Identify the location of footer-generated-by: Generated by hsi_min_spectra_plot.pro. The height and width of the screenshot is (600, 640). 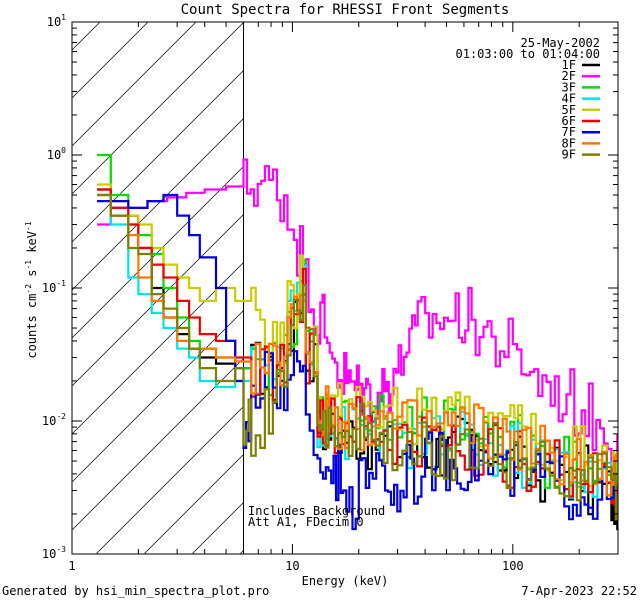
(135, 591).